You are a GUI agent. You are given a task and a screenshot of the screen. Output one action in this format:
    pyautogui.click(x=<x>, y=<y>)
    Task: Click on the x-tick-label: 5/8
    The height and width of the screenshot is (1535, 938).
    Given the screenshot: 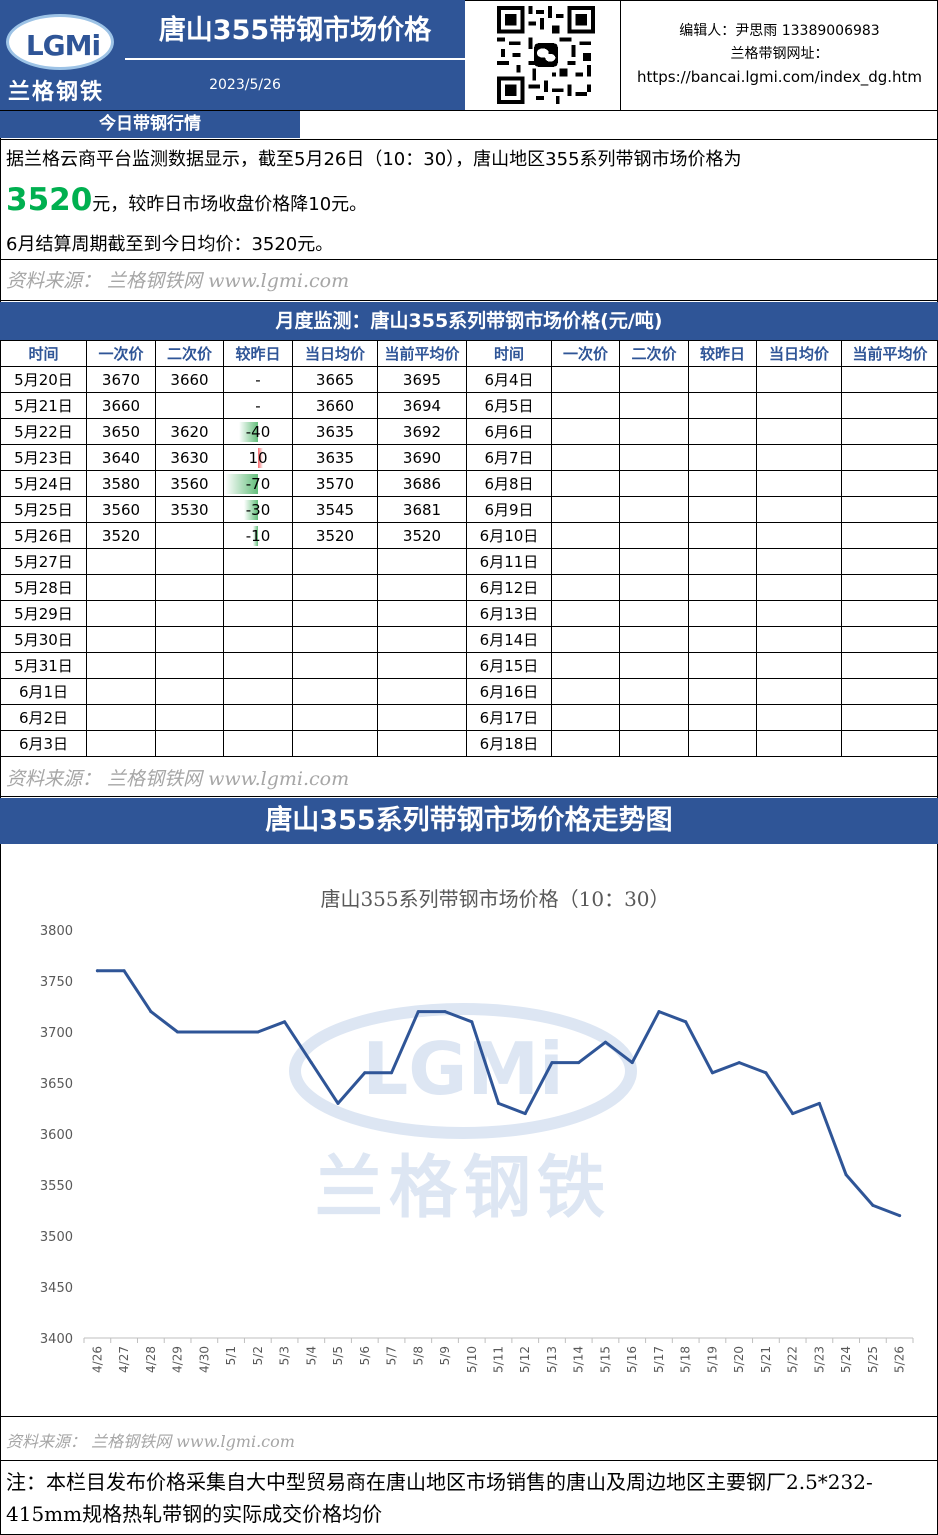 What is the action you would take?
    pyautogui.click(x=418, y=1355)
    